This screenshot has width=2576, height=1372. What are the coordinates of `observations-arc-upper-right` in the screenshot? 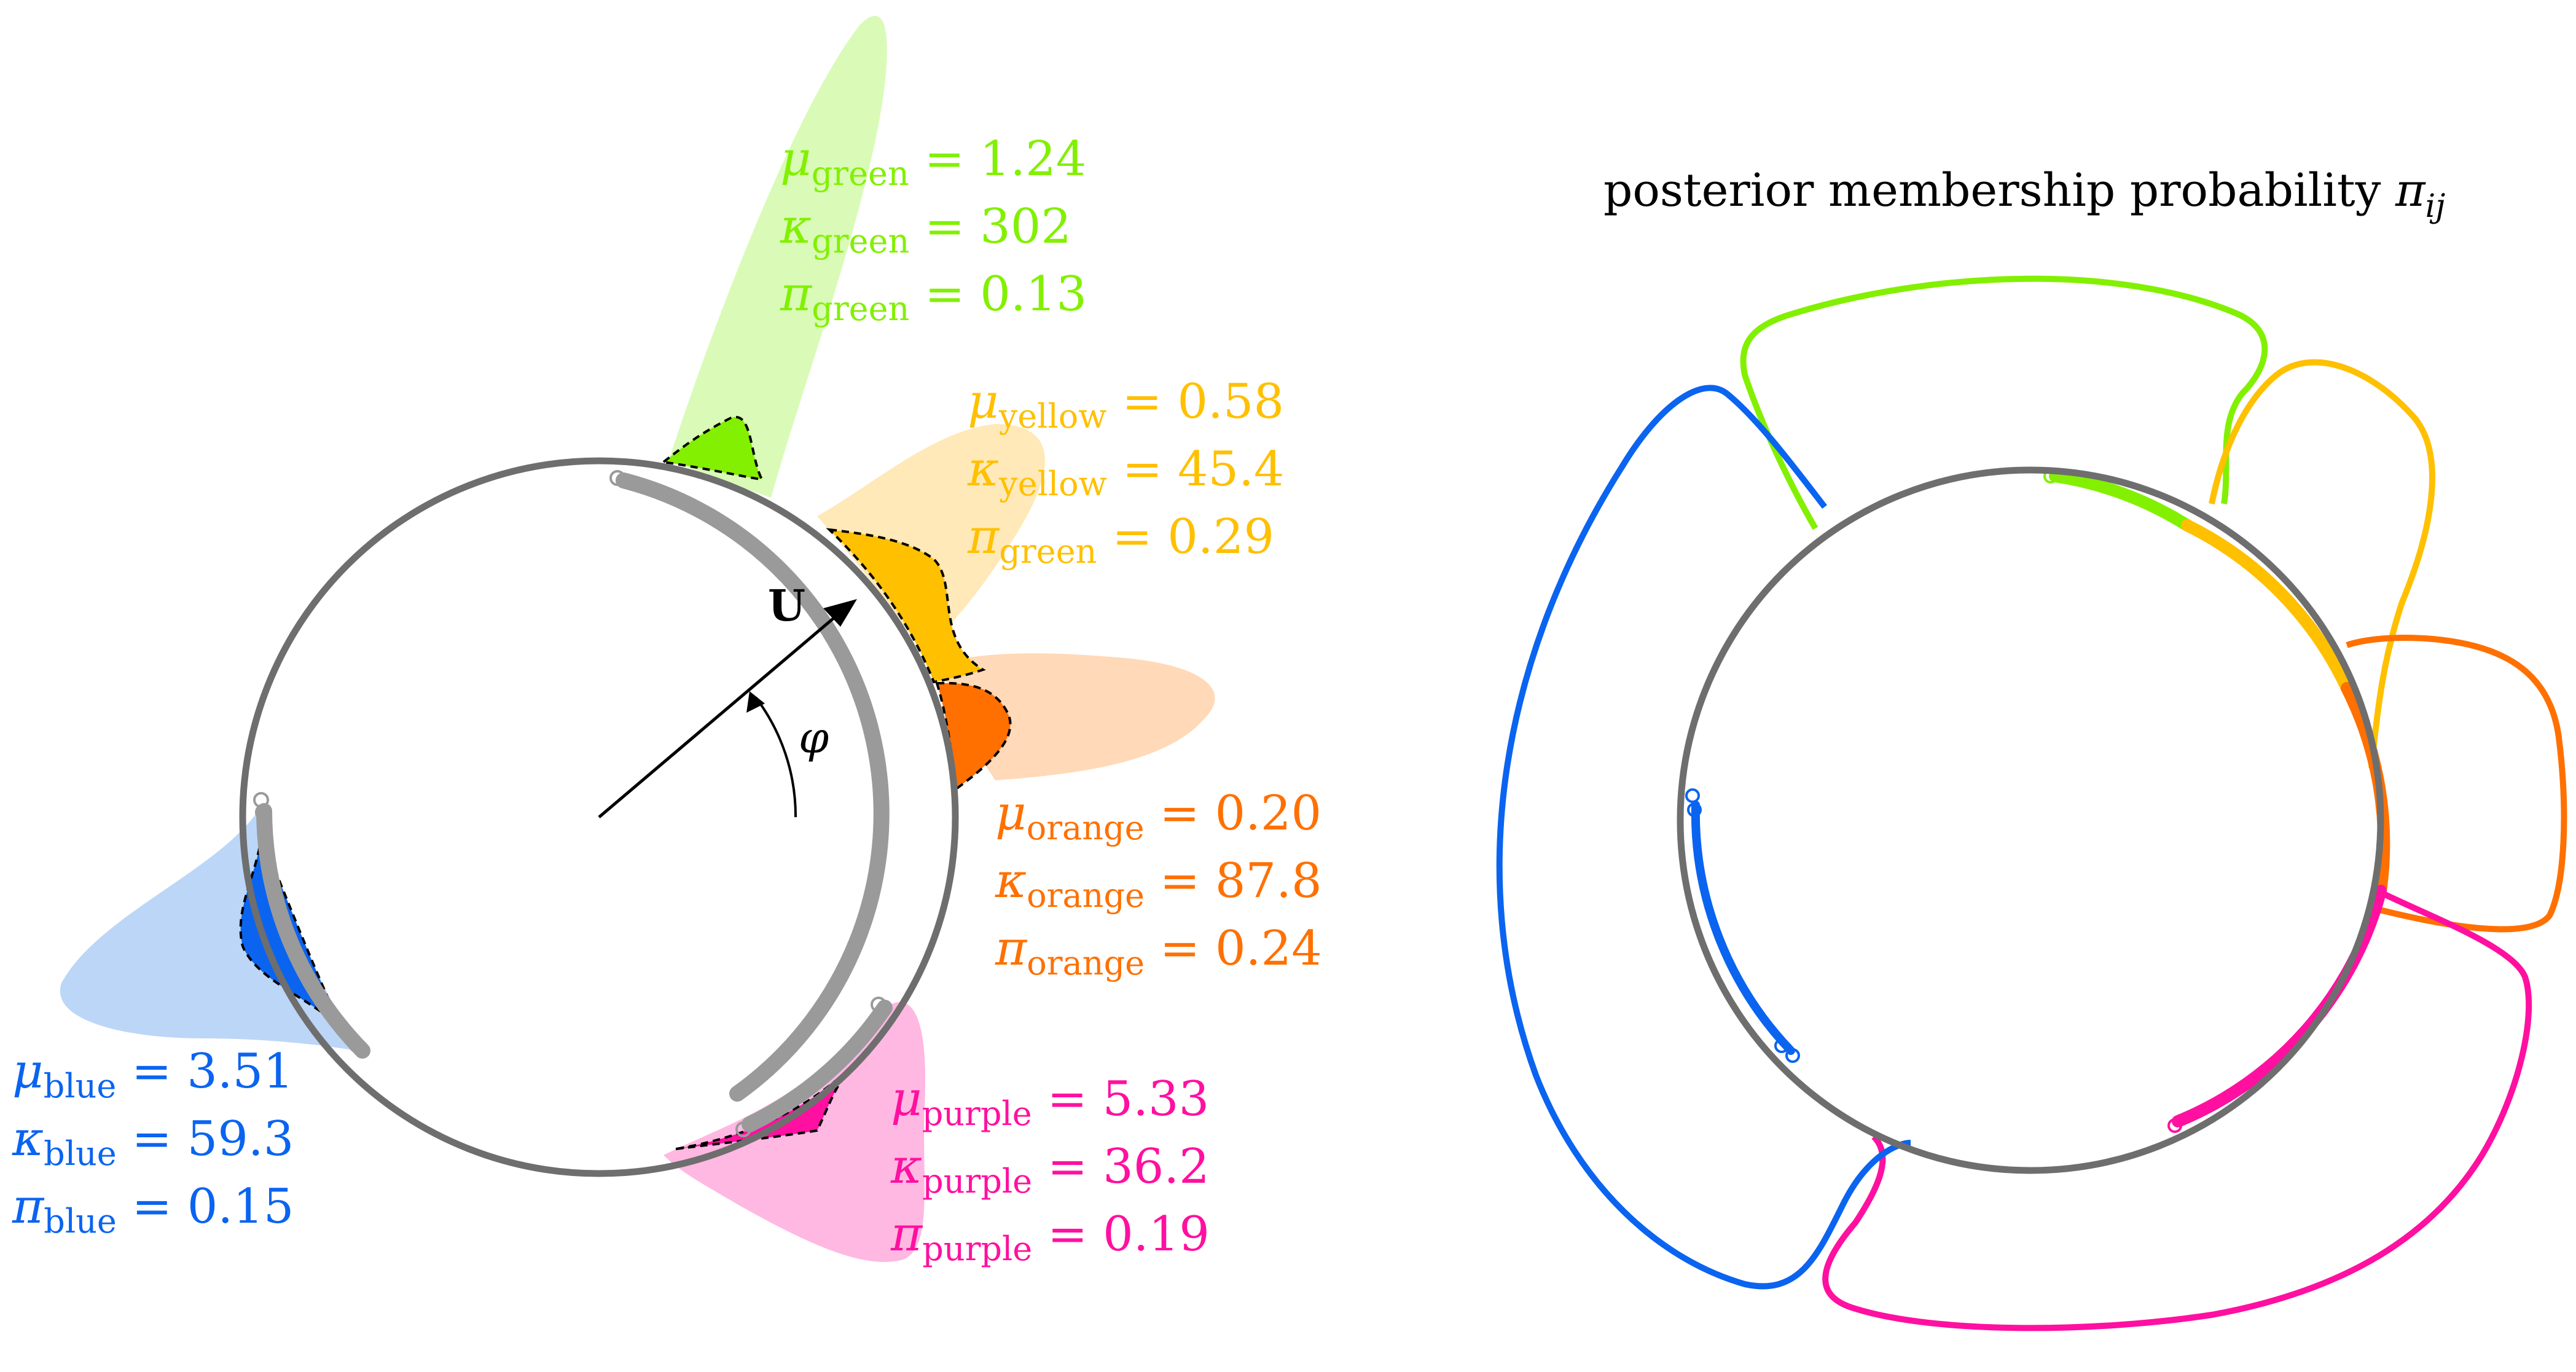 It's located at (753, 787).